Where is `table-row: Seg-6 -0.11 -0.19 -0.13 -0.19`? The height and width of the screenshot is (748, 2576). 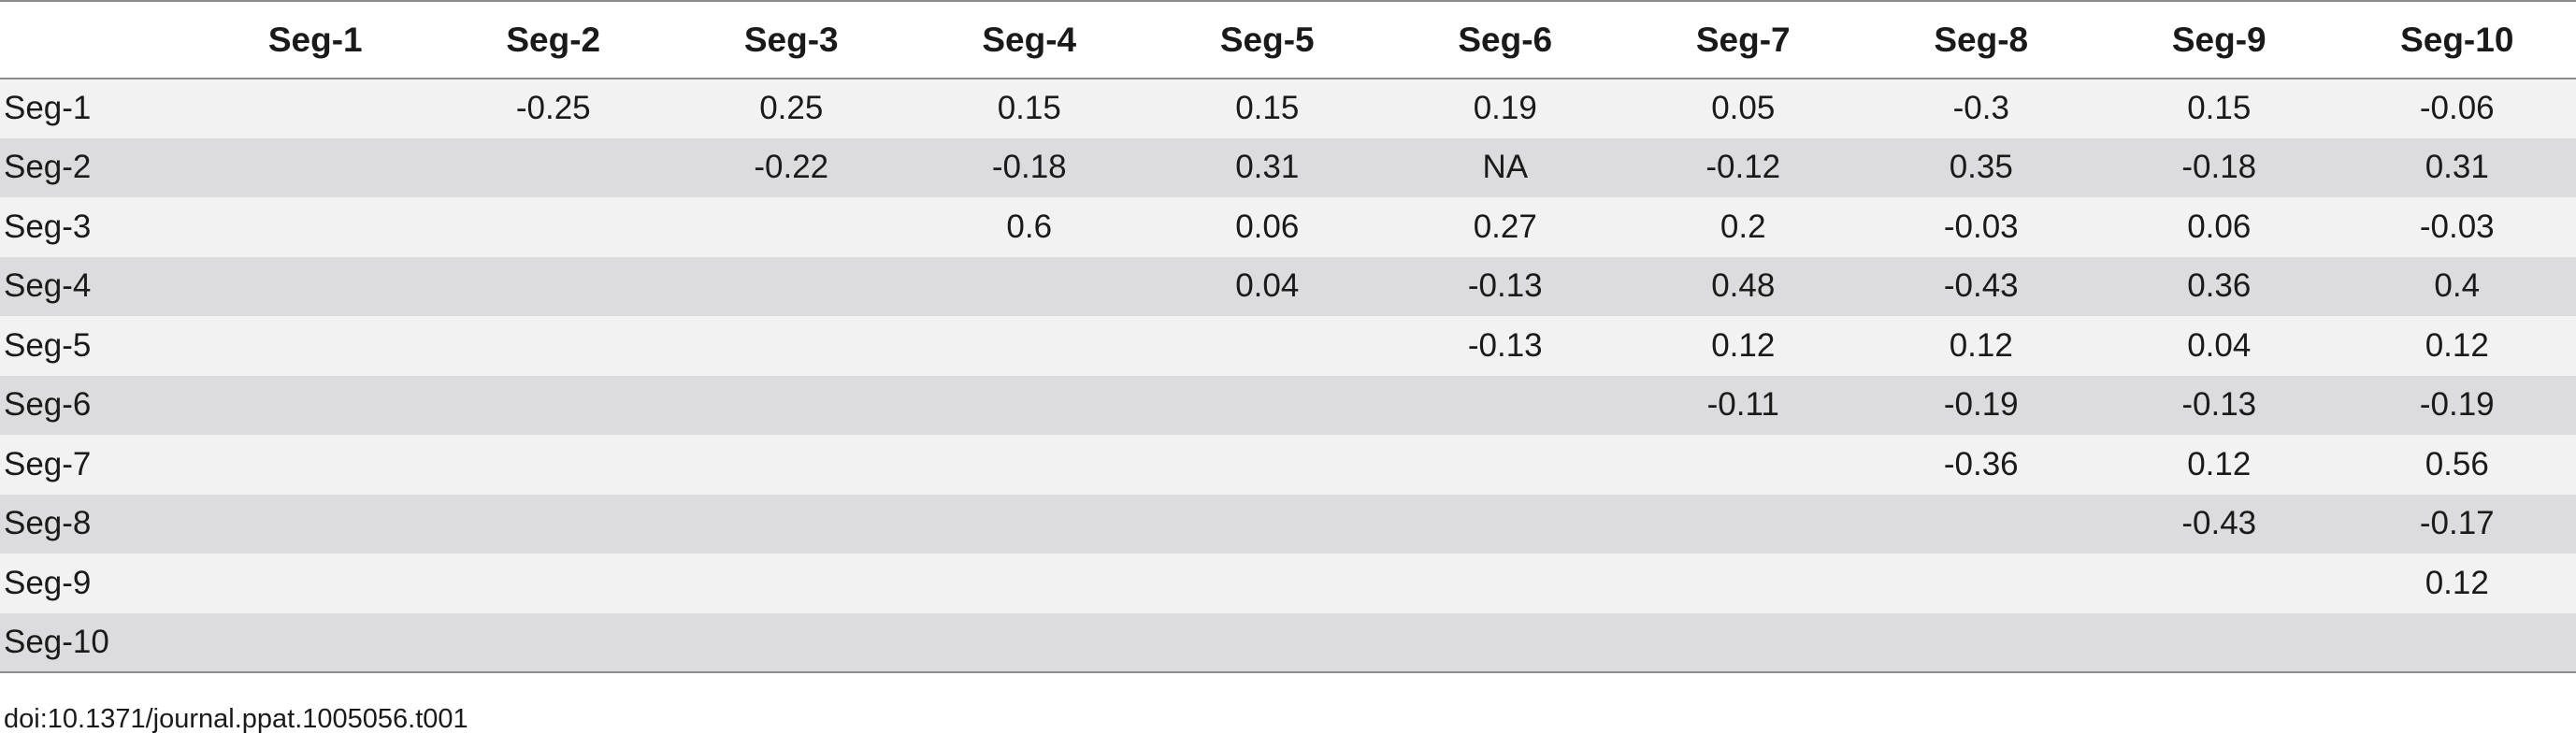
table-row: Seg-6 -0.11 -0.19 -0.13 -0.19 is located at coordinates (1288, 405).